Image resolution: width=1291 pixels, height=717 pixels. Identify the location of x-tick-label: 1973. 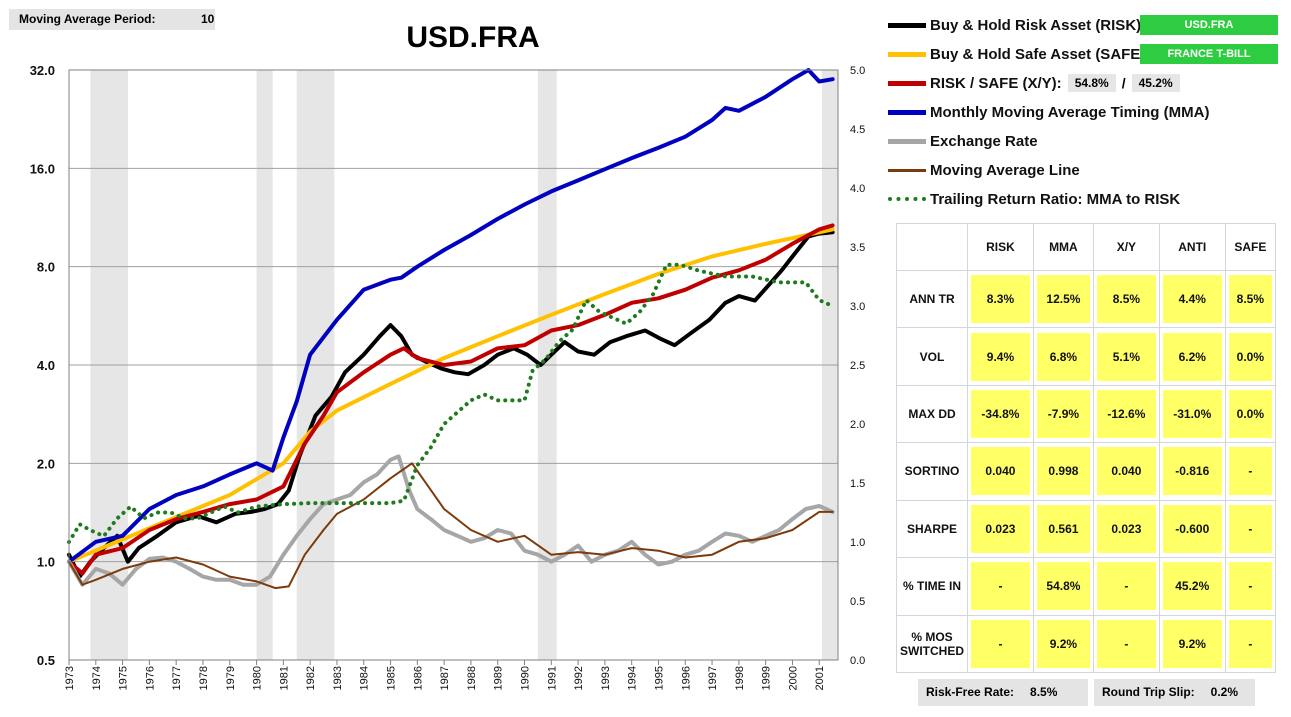
(70, 678).